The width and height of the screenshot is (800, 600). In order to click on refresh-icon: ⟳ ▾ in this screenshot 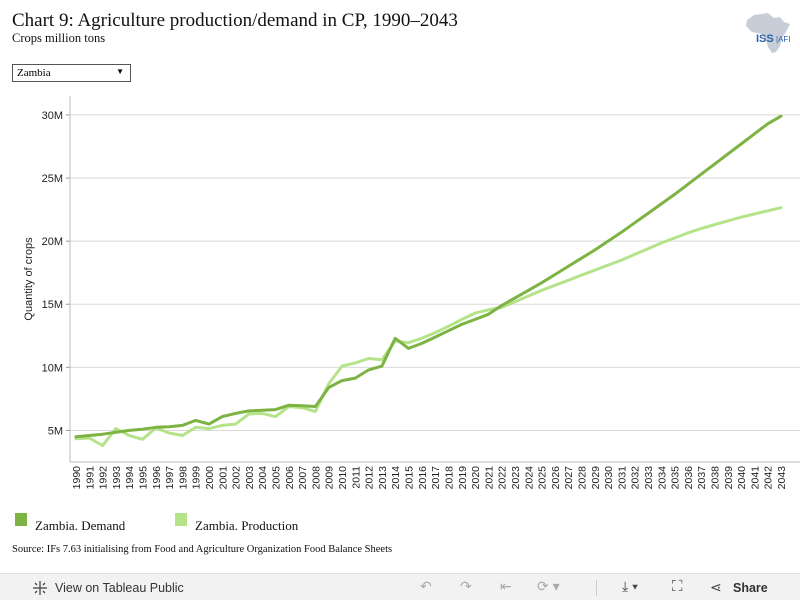, I will do `click(548, 586)`.